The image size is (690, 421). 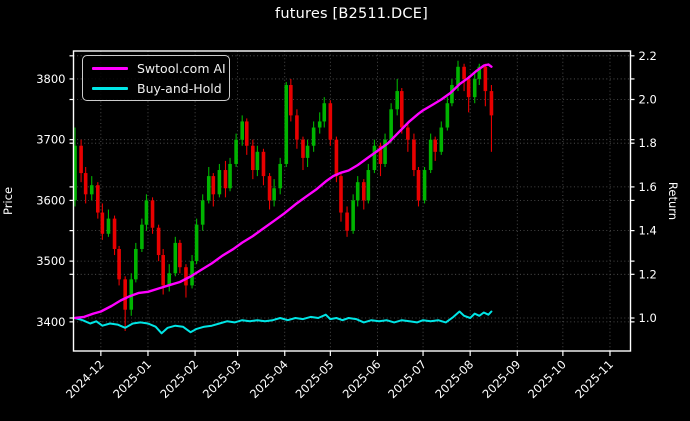 I want to click on x-tick-label: 2025-03, so click(x=222, y=379).